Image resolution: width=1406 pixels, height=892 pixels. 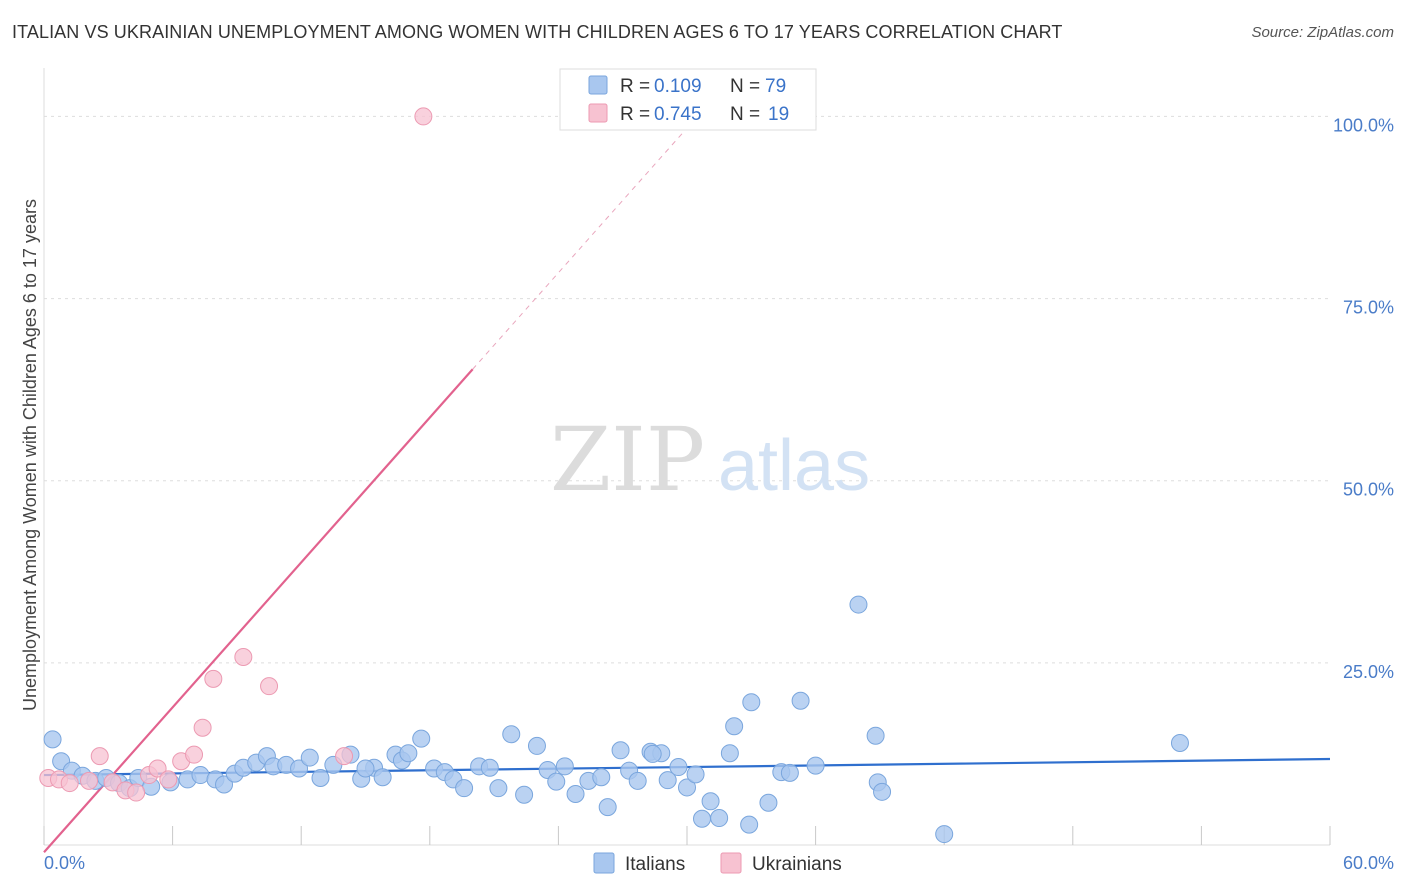 I want to click on legend-series: Italians Ukrainians, so click(x=717, y=863).